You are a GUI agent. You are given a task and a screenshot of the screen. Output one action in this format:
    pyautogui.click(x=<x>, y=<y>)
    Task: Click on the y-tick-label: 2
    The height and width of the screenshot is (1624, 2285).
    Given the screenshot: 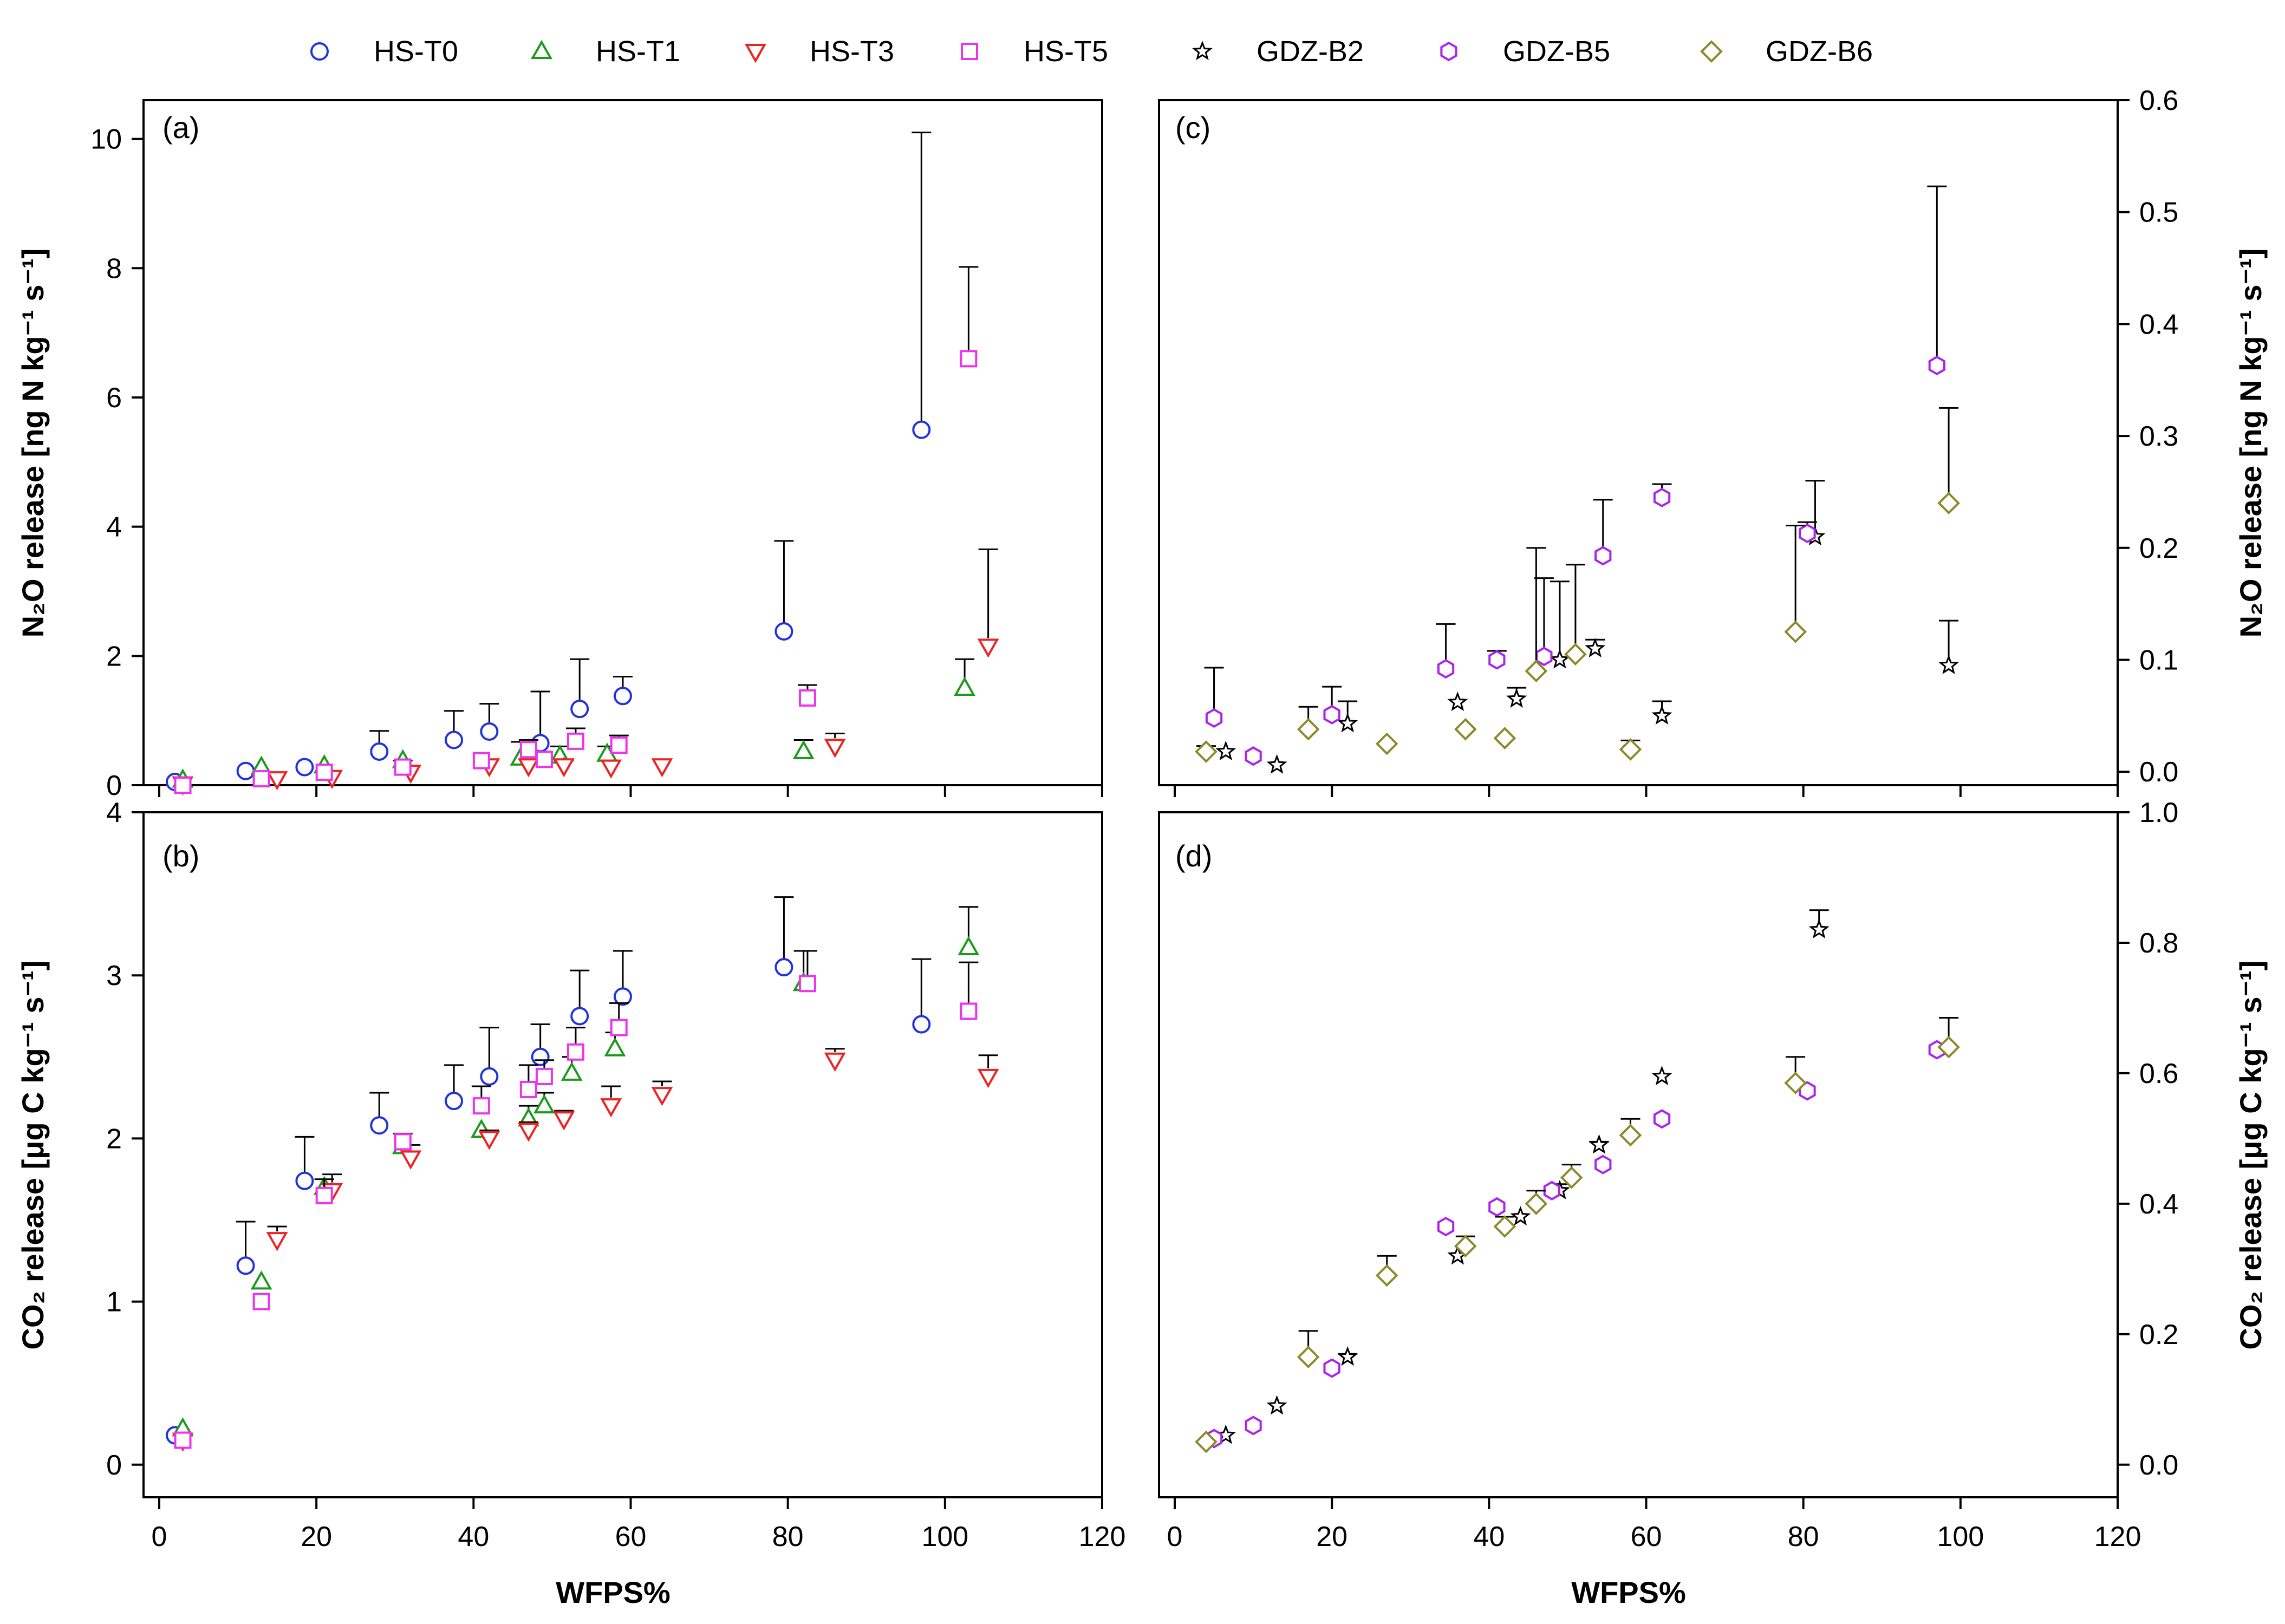 What is the action you would take?
    pyautogui.click(x=114, y=1139)
    